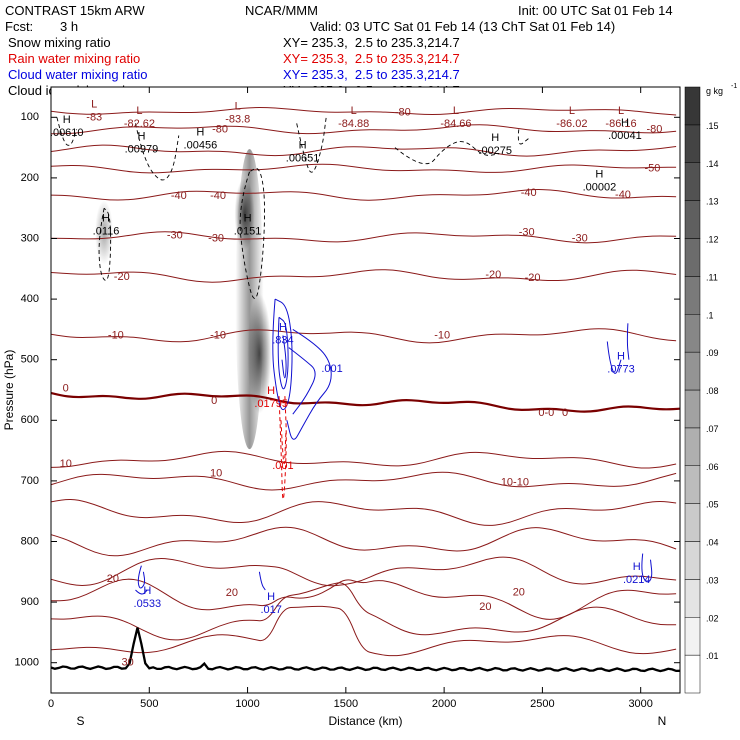 This screenshot has width=740, height=740. Describe the element at coordinates (9, 390) in the screenshot. I see `y-axis-title: Pressure (hPa)` at that location.